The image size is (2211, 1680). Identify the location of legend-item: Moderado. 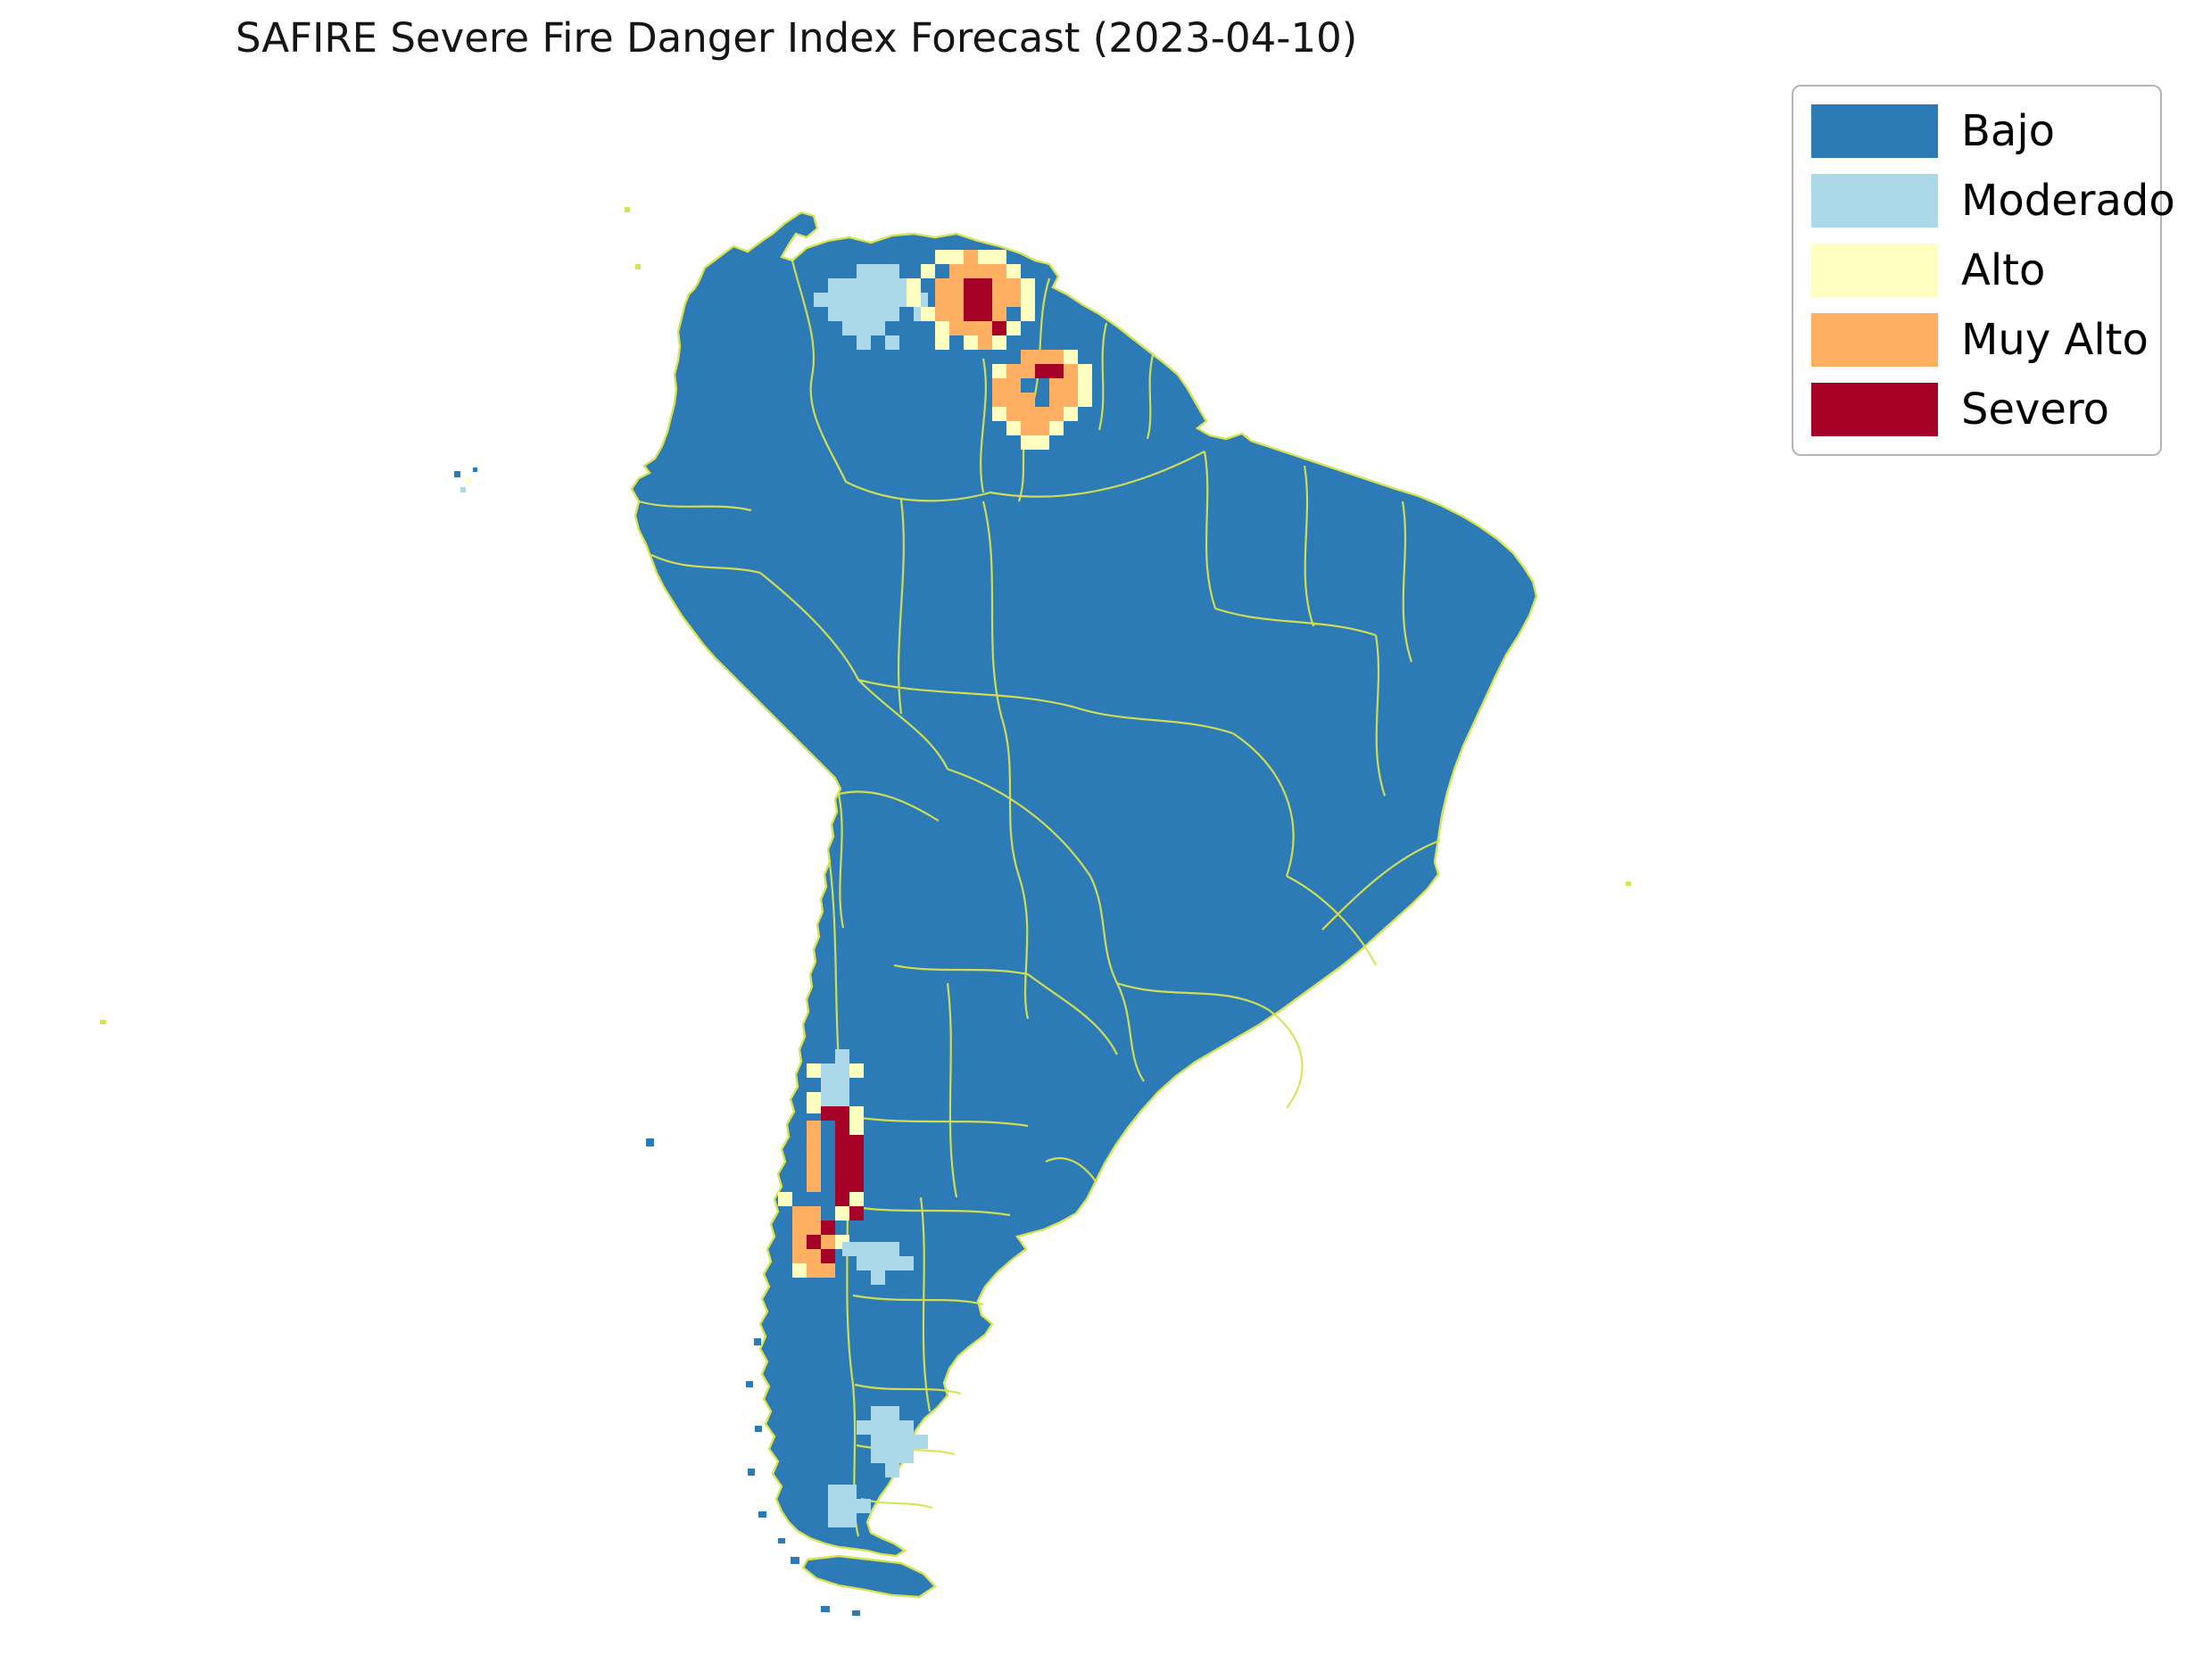
(1993, 201).